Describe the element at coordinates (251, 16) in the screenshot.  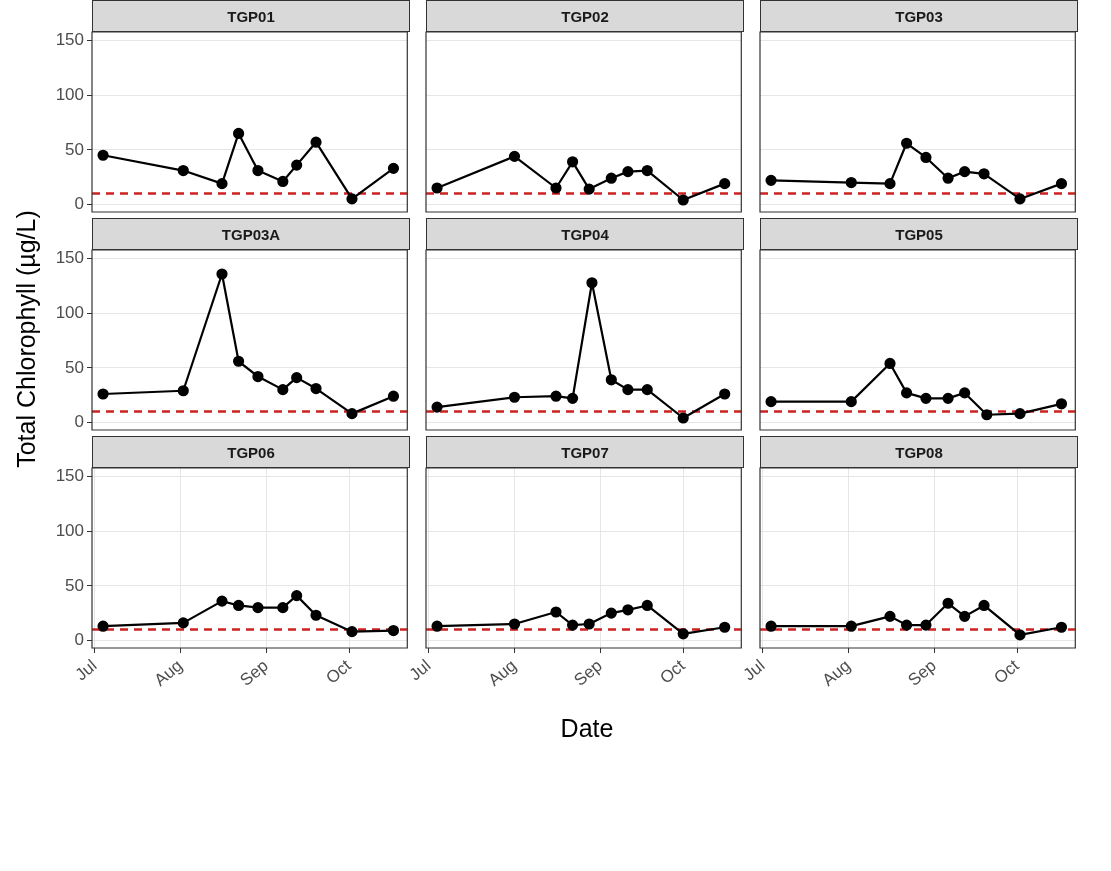
I see `chart-title: TGP01` at that location.